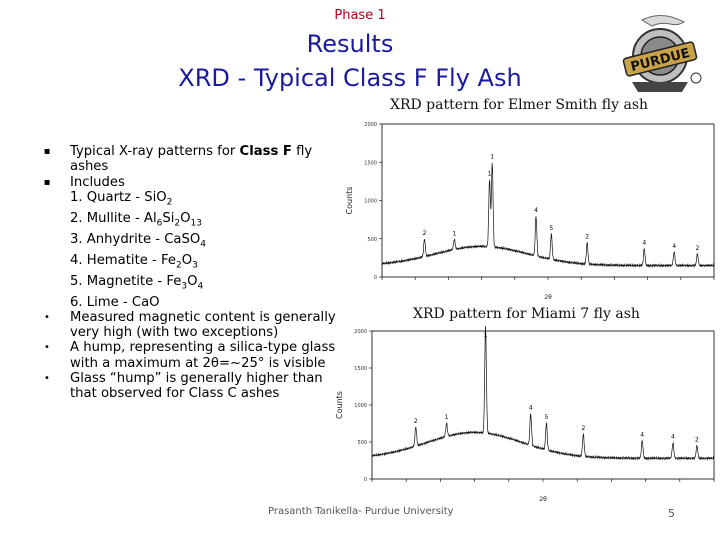  I want to click on chart-caption-elmer-smith: XRD pattern for Elmer Smith fly ash, so click(519, 105).